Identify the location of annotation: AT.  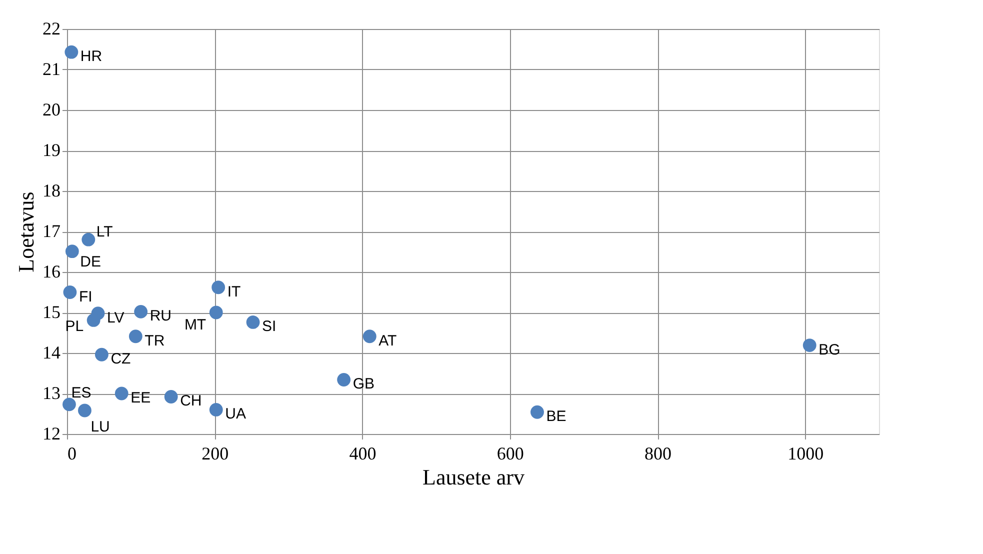
(387, 341).